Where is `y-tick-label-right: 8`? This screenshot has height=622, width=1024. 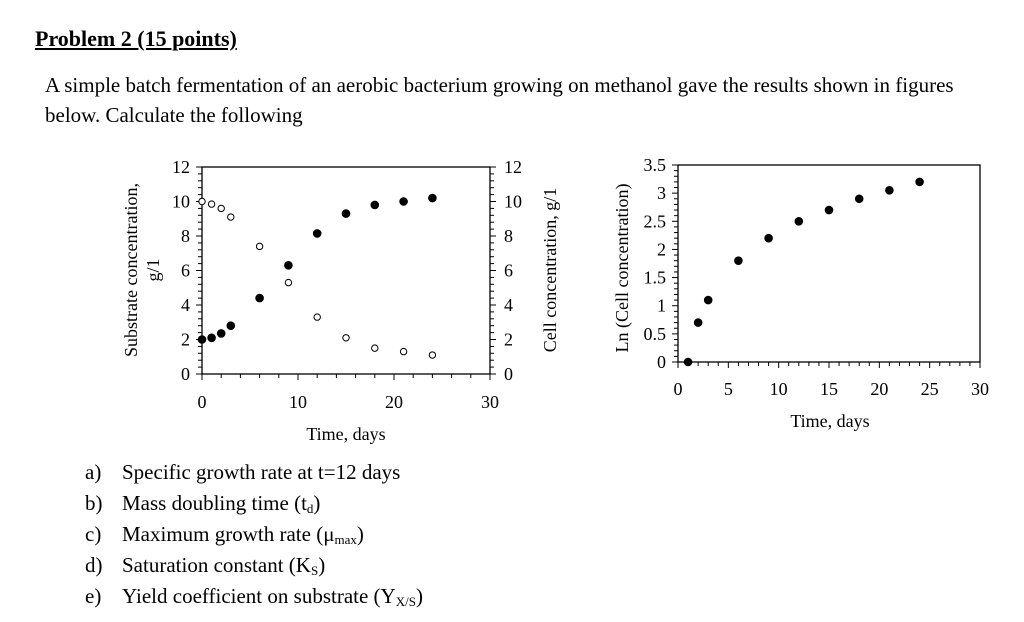 y-tick-label-right: 8 is located at coordinates (508, 236).